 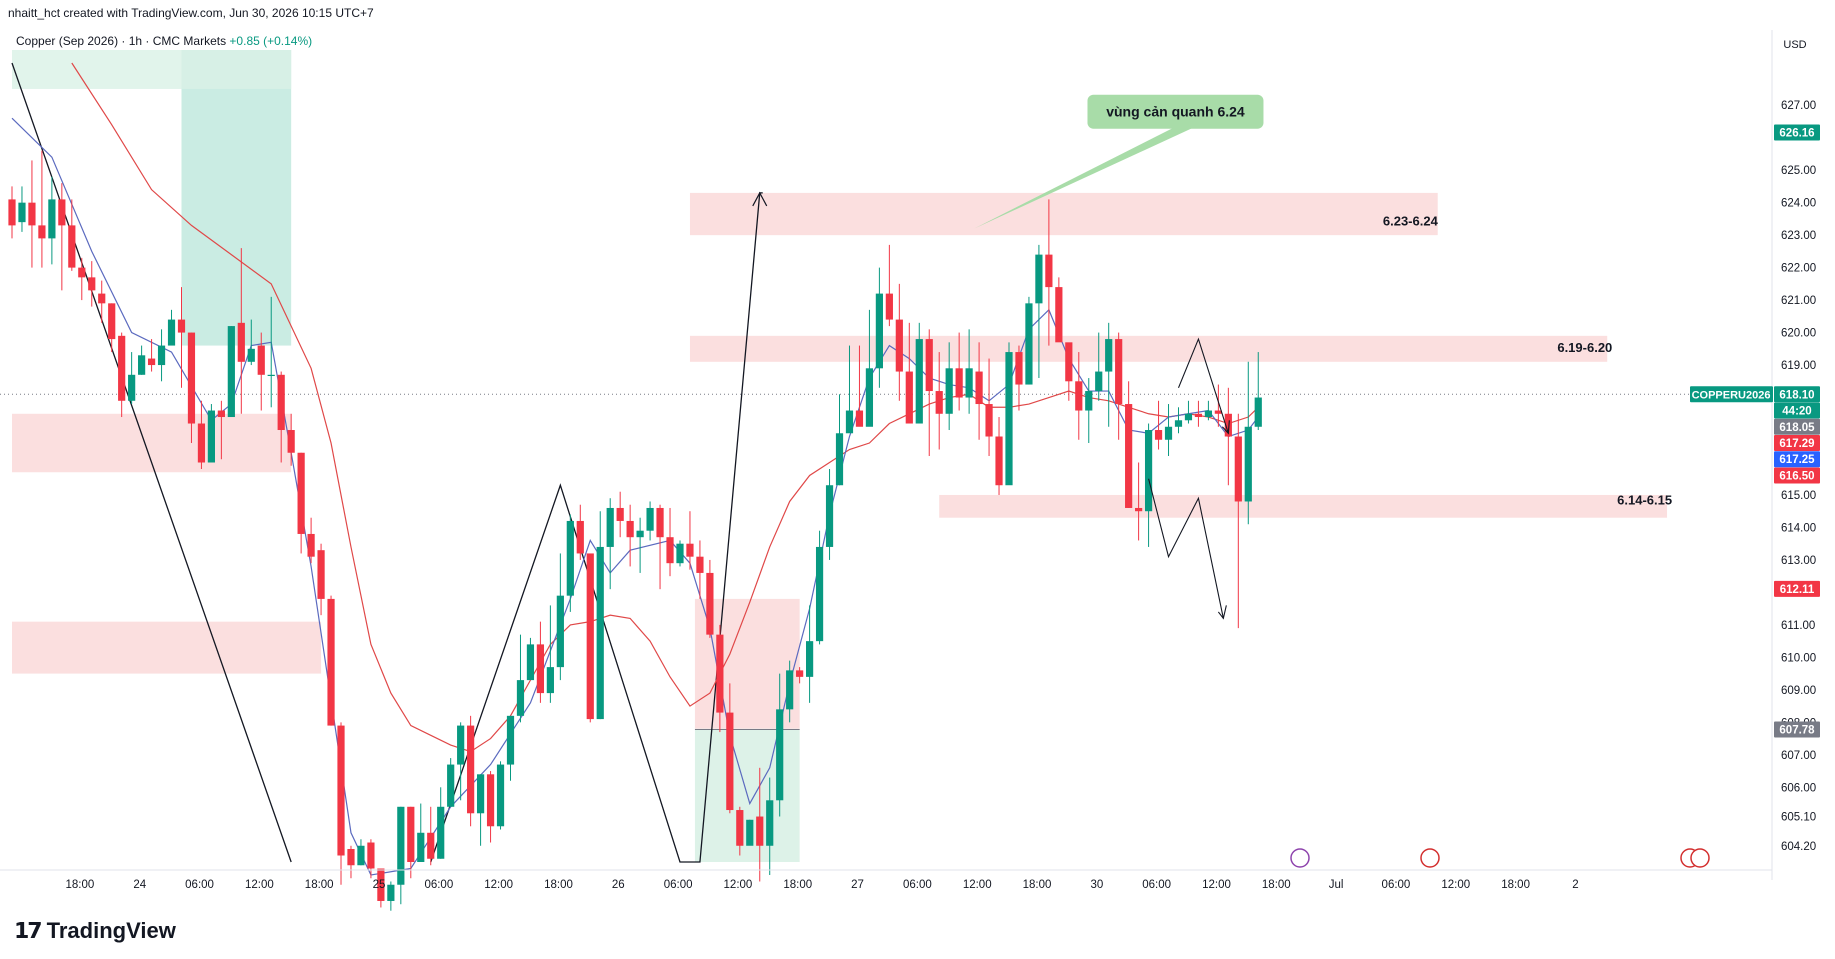 I want to click on zigzag-arrowhead, so click(x=760, y=199).